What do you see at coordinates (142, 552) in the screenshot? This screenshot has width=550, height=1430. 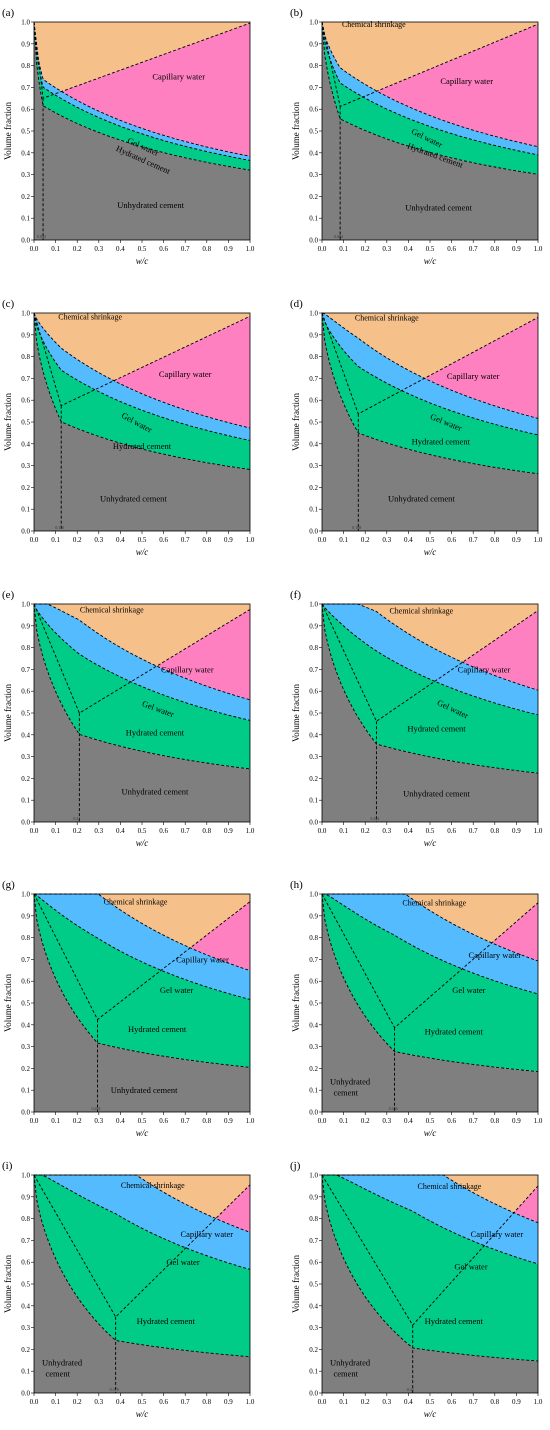 I see `x-axis-label: w/c` at bounding box center [142, 552].